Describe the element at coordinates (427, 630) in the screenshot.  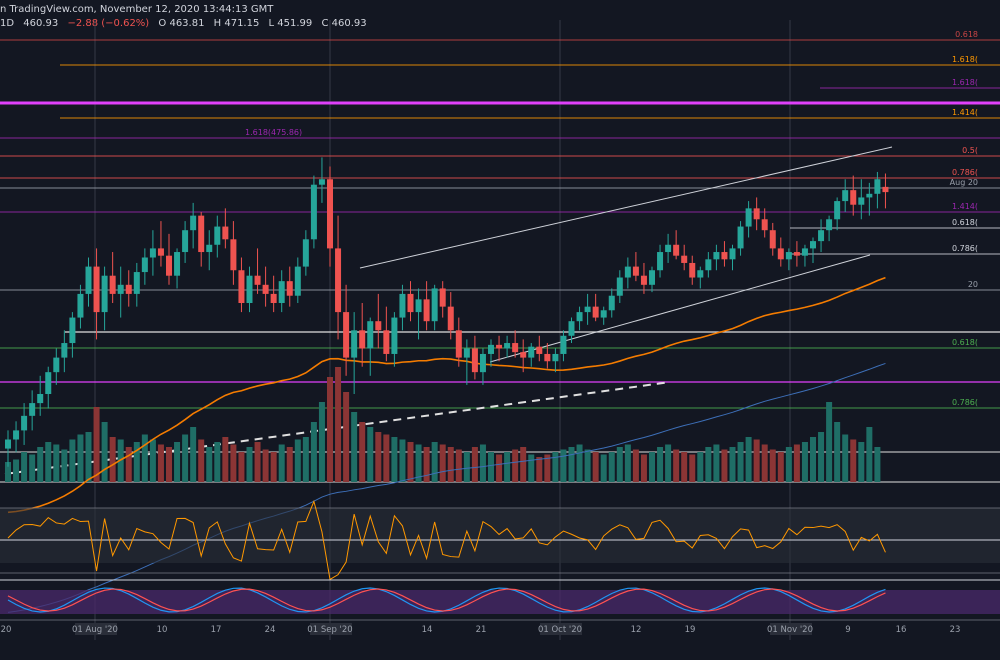
I see `x-tick-label: 14` at that location.